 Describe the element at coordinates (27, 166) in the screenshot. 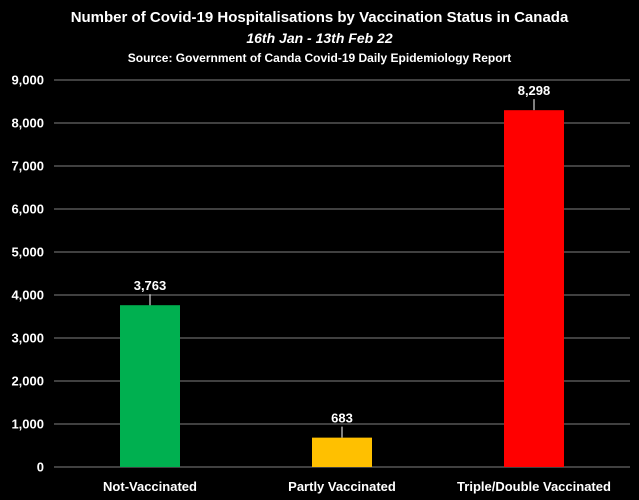

I see `y-tick-label: 7,000` at that location.